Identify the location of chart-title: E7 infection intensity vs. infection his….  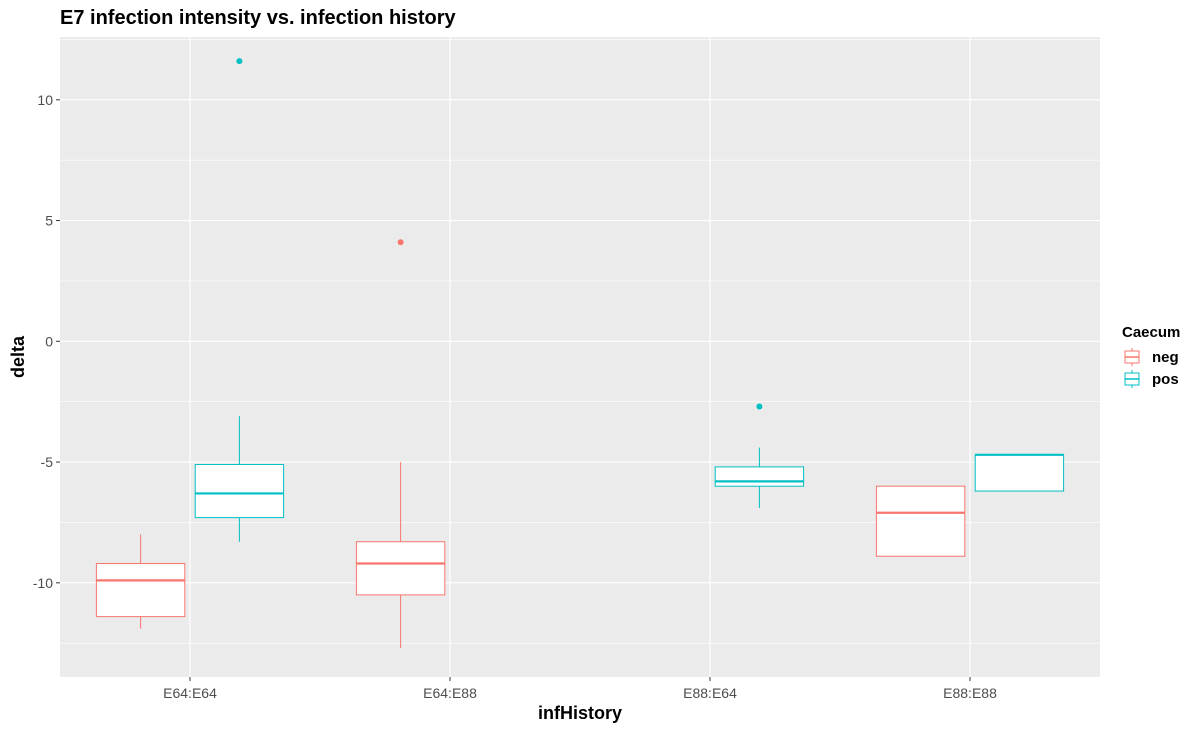
(258, 18).